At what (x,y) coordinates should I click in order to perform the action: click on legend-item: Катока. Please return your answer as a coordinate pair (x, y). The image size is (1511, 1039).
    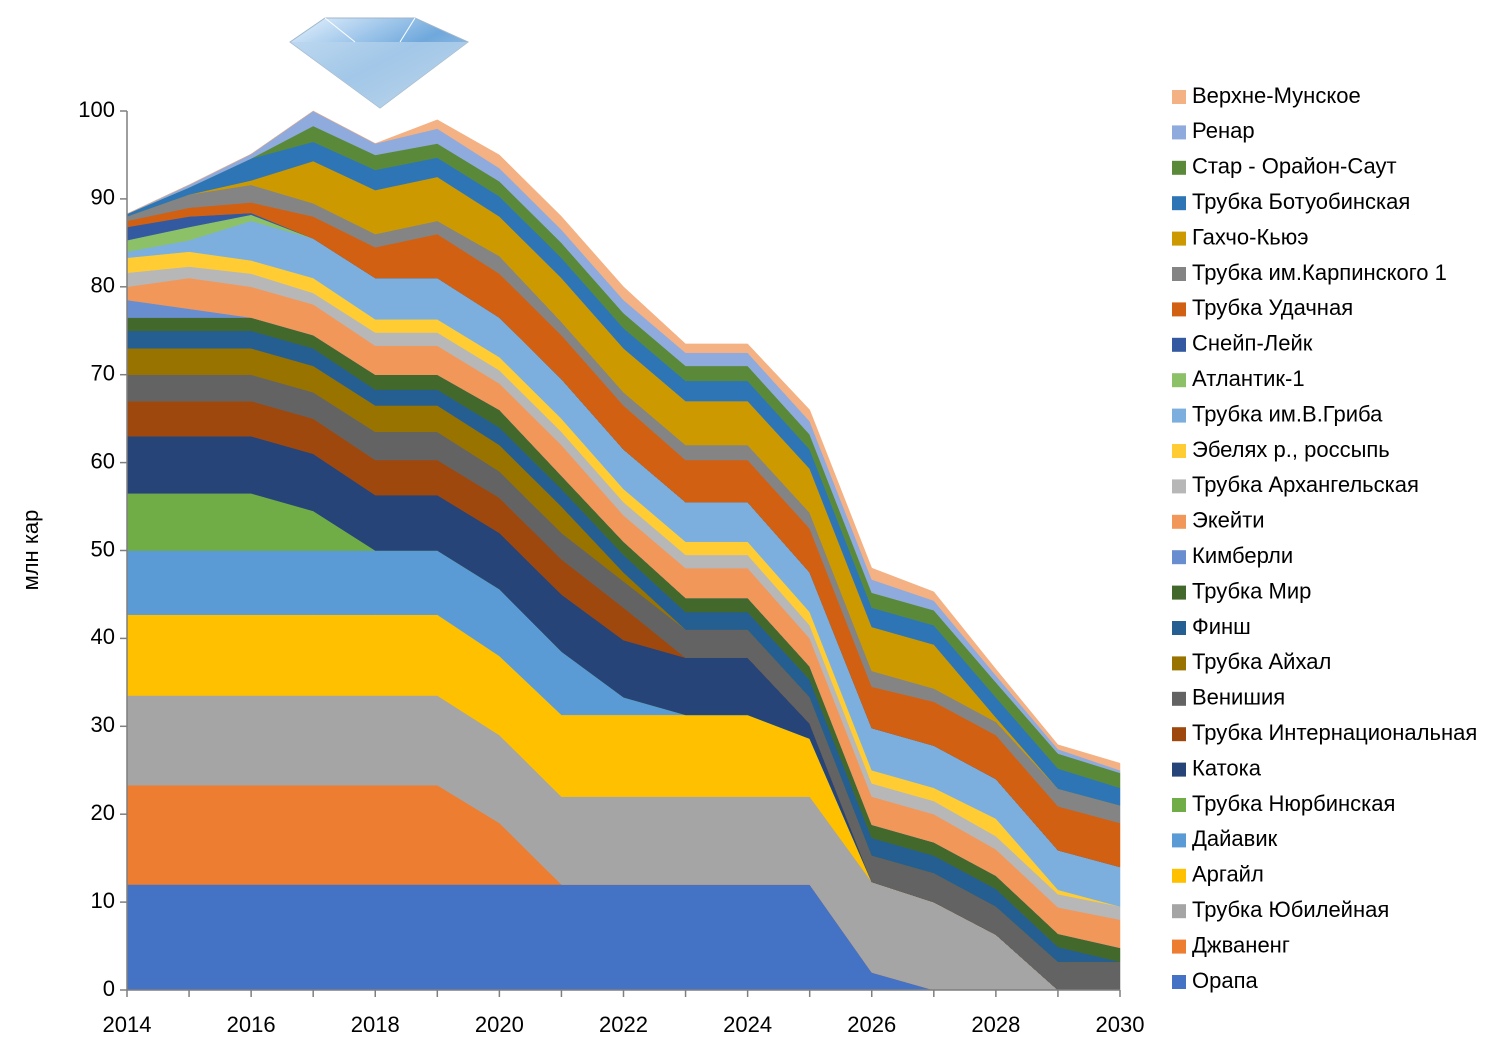
    Looking at the image, I should click on (1217, 767).